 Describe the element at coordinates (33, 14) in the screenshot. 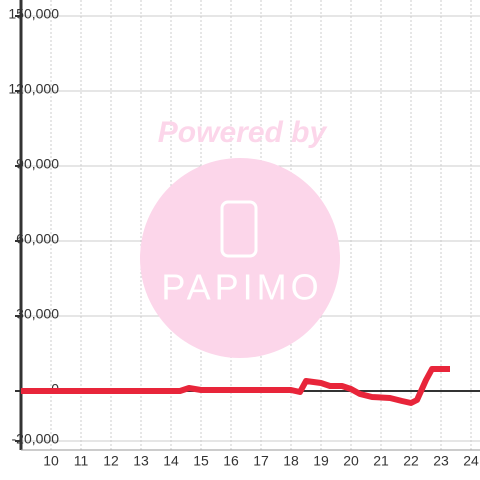

I see `y-tick-label: 150,000` at that location.